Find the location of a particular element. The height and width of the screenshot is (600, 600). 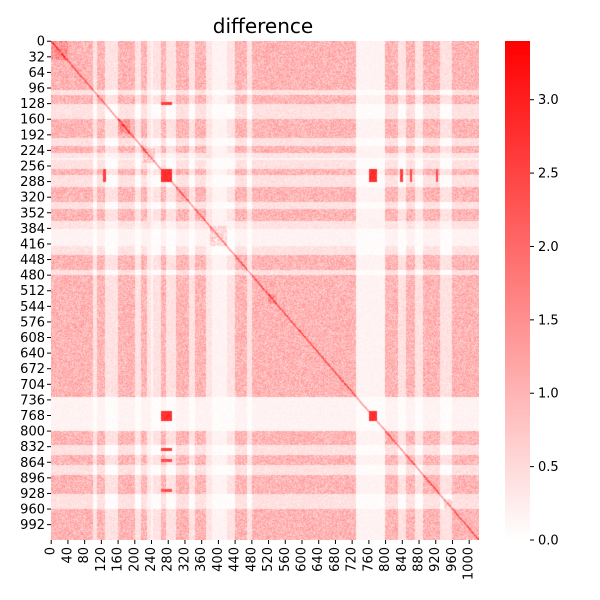

y-tick: 640 is located at coordinates (35, 354).